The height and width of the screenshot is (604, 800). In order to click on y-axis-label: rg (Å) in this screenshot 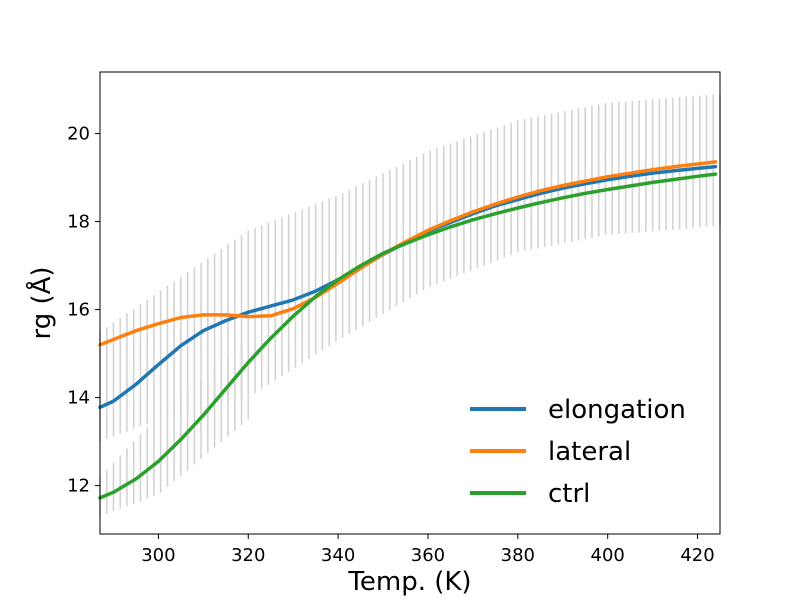, I will do `click(41, 302)`.